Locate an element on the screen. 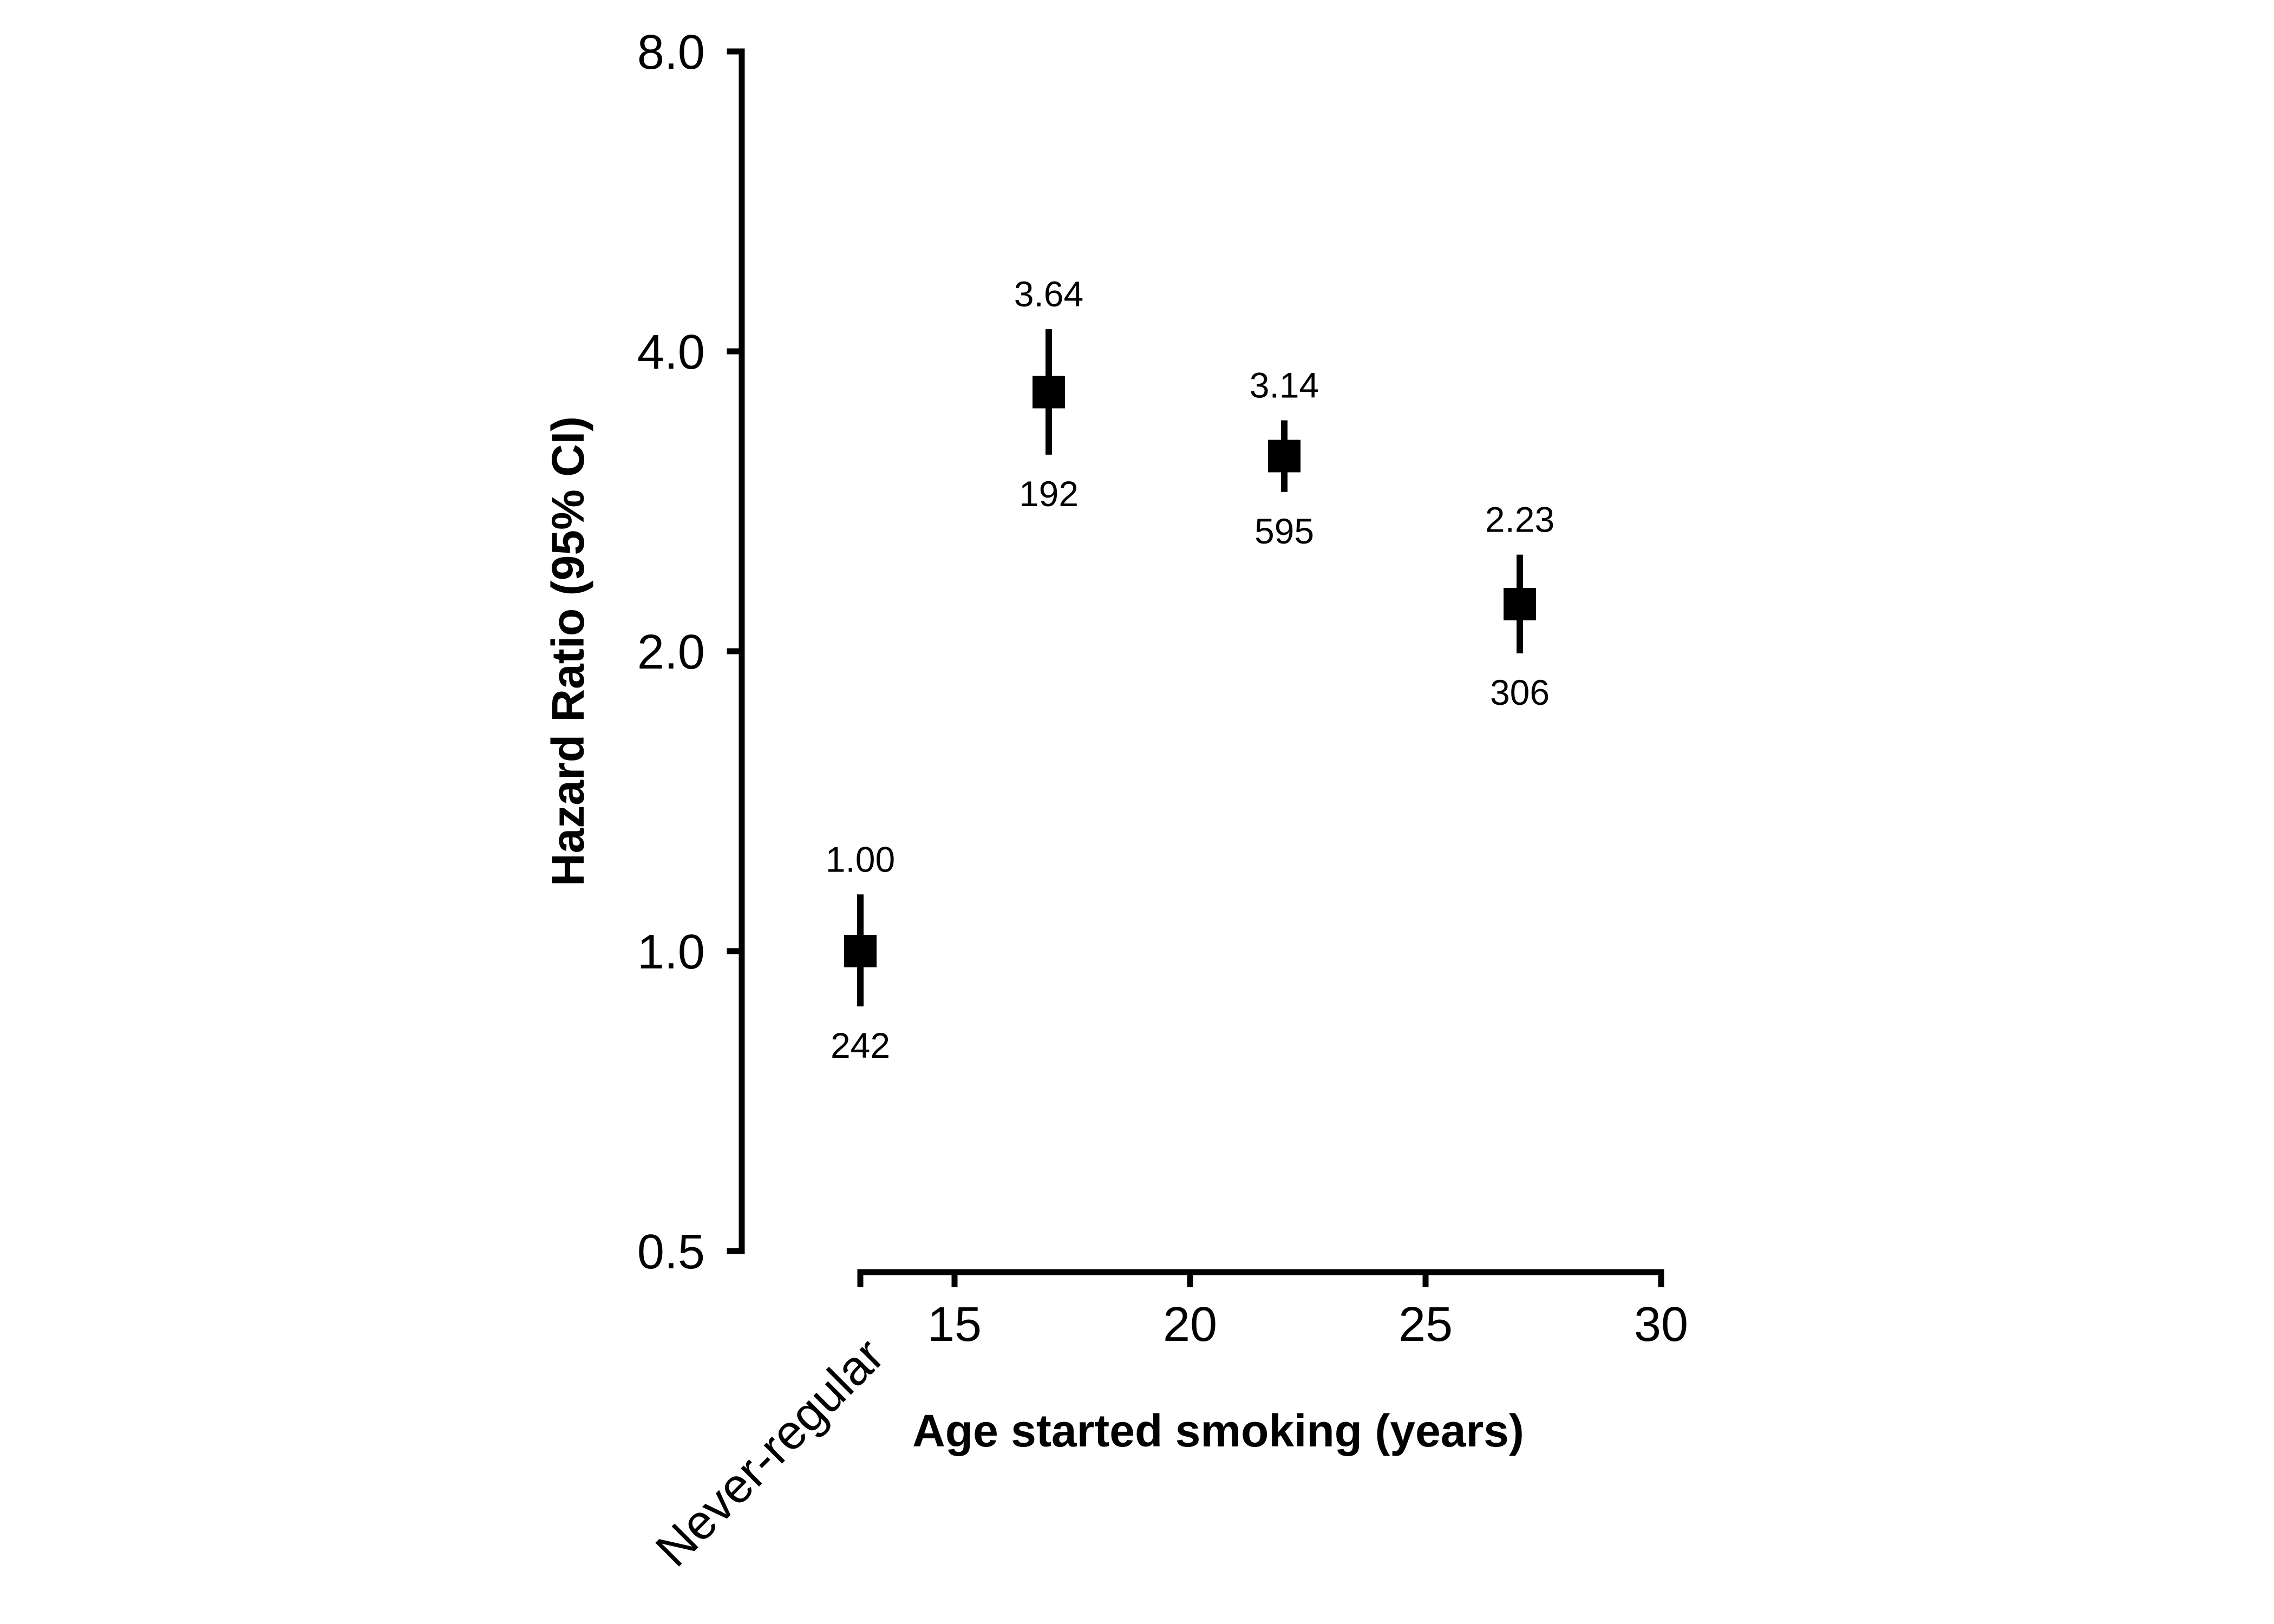 The image size is (2274, 1624). count-label: 242 is located at coordinates (861, 1045).